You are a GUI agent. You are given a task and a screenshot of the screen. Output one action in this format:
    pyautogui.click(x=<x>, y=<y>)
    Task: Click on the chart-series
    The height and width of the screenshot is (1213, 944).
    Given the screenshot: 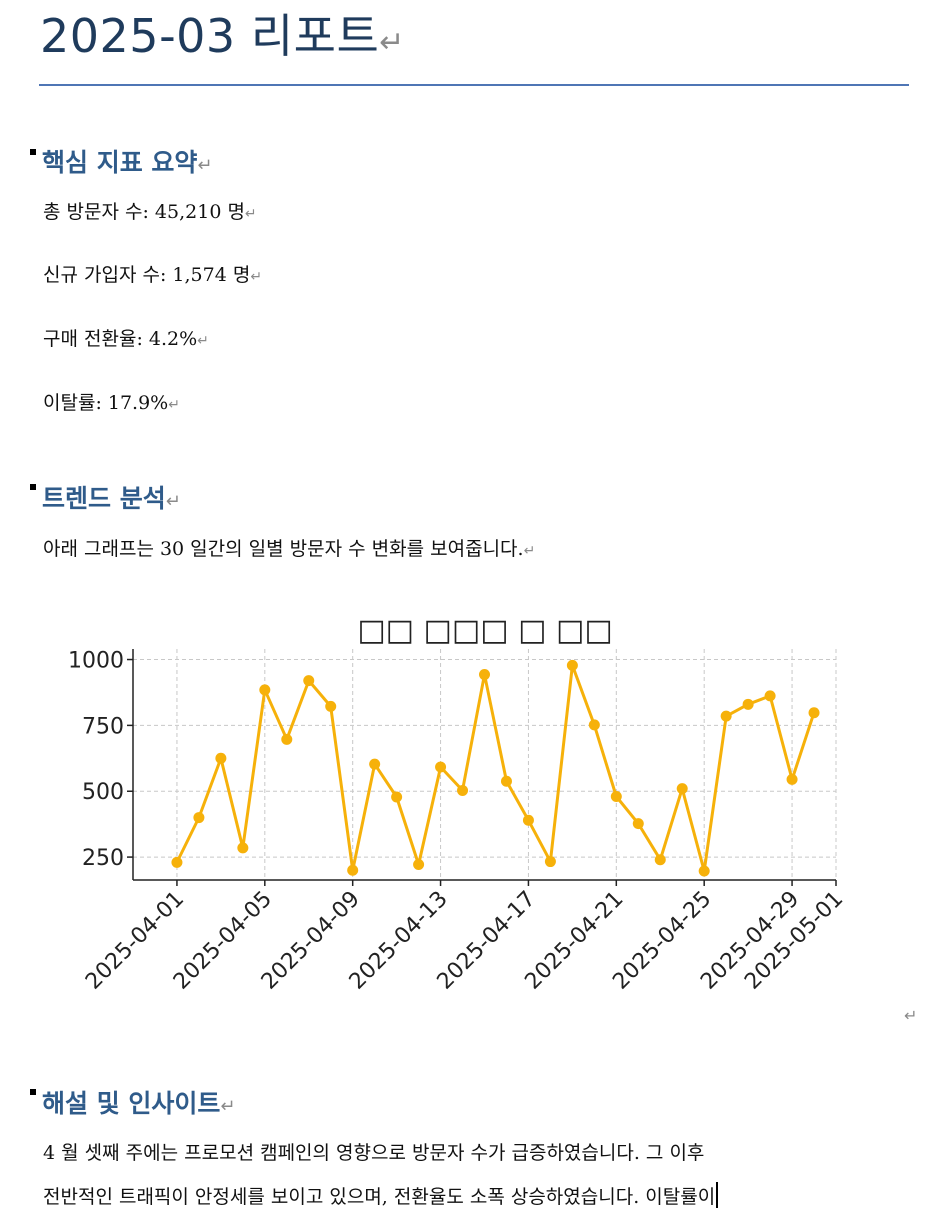 What is the action you would take?
    pyautogui.click(x=495, y=768)
    